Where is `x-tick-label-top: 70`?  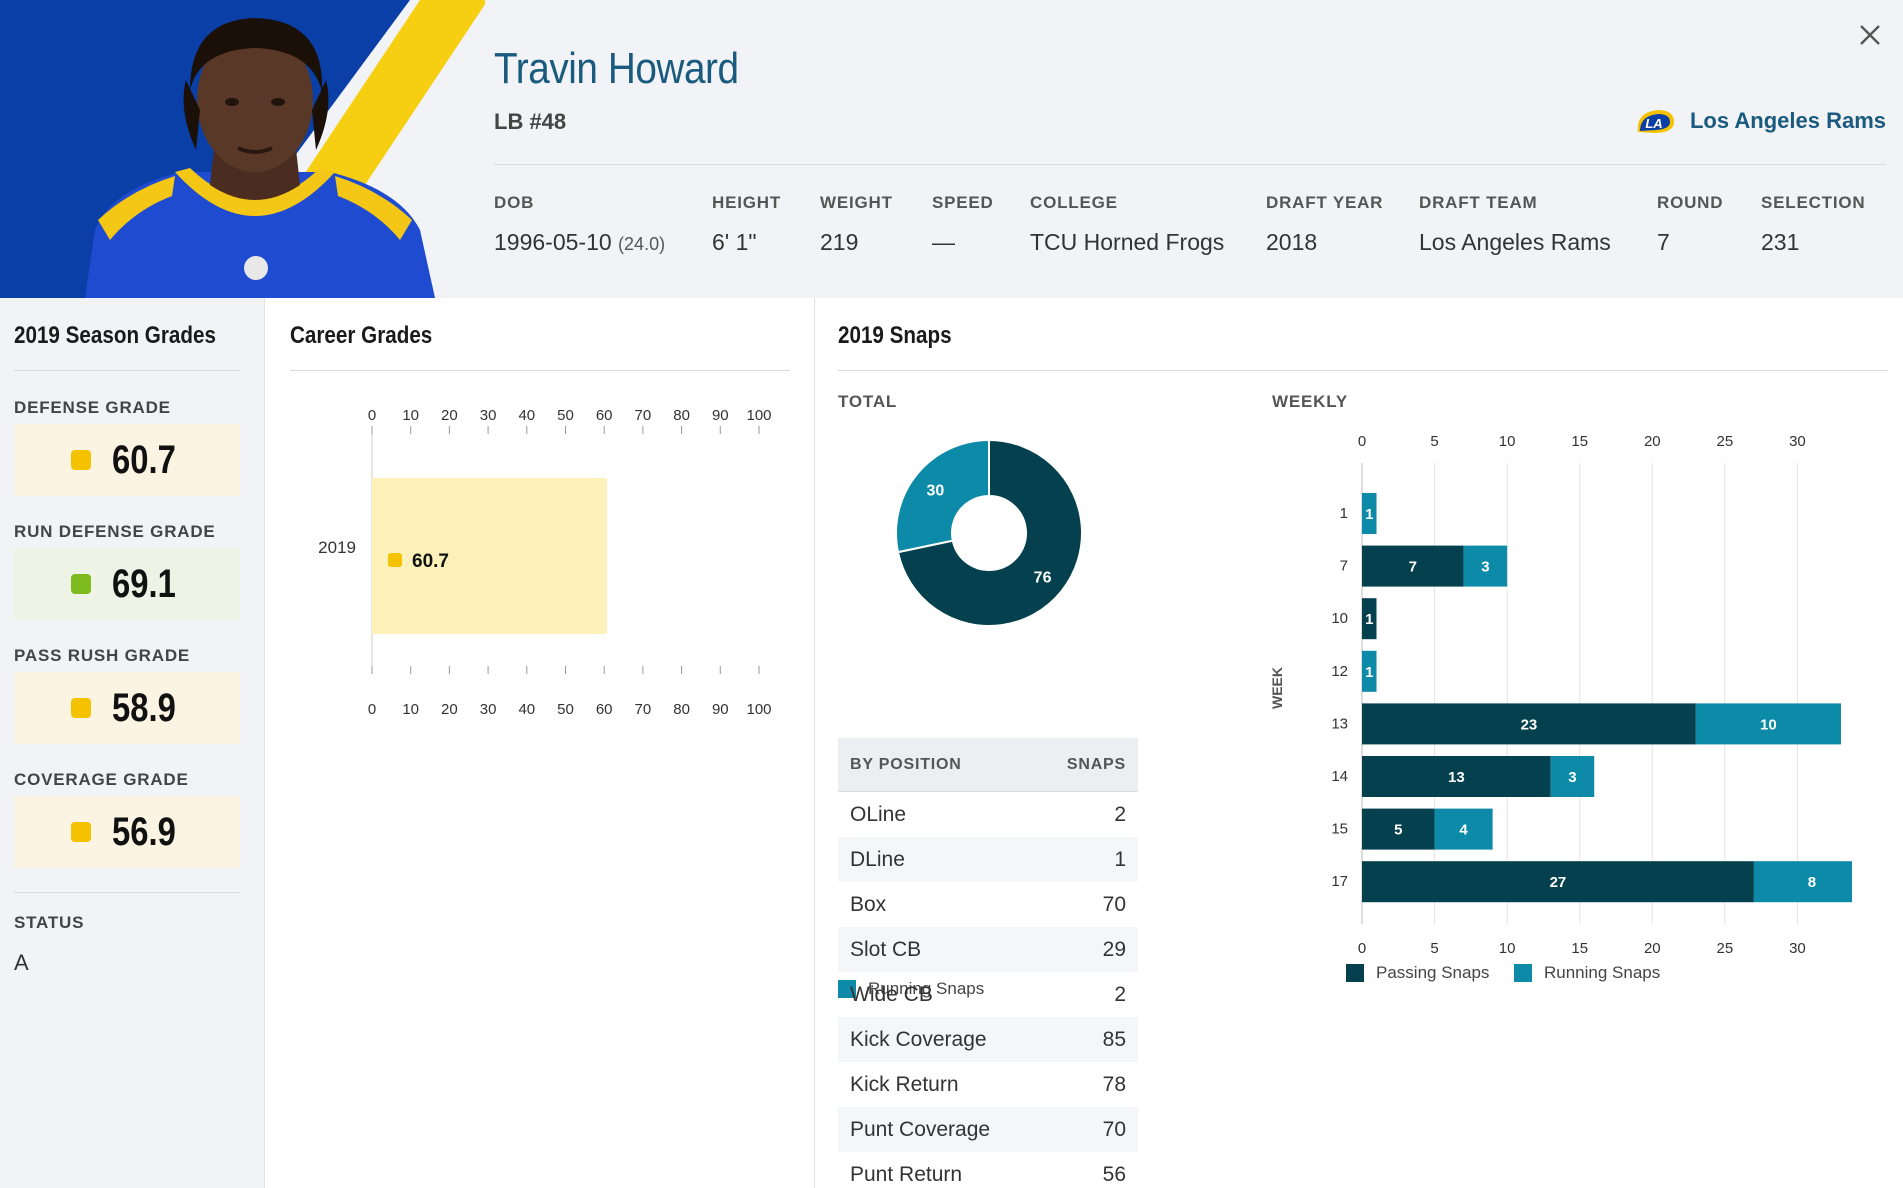 x-tick-label-top: 70 is located at coordinates (643, 415).